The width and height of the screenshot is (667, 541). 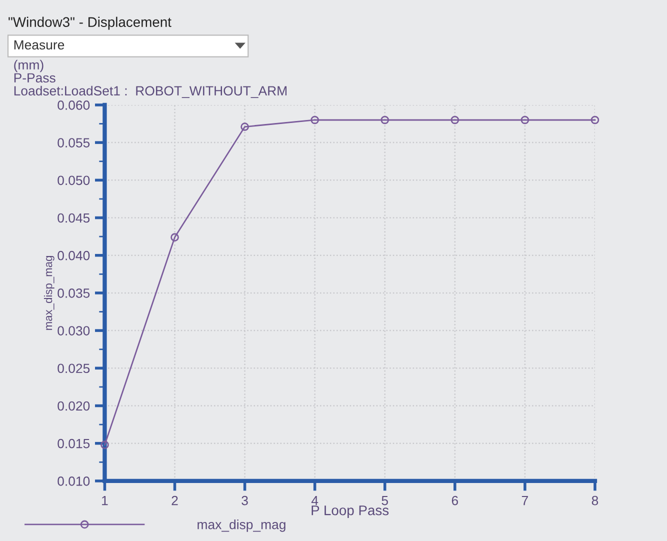 What do you see at coordinates (525, 501) in the screenshot?
I see `x-tick-label: 7` at bounding box center [525, 501].